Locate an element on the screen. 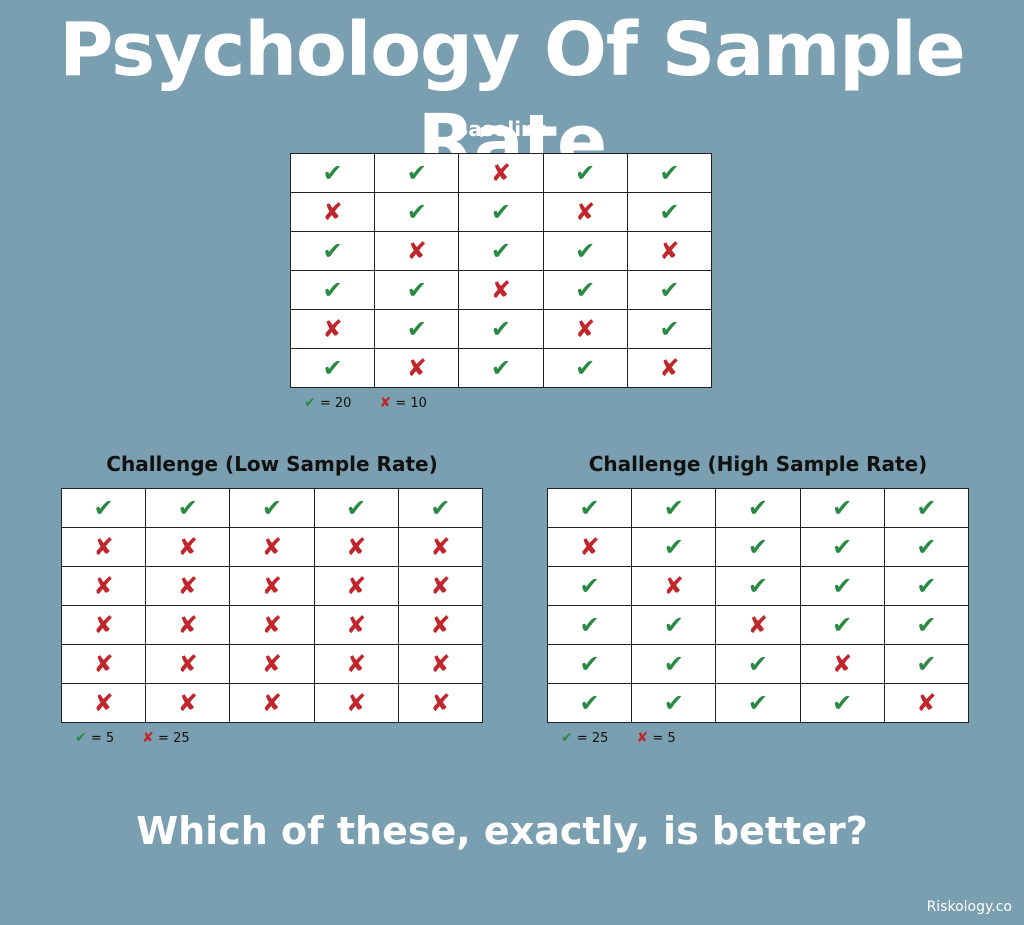  grid-row: ✔ ✔ ✘ ✔ ✔ is located at coordinates (501, 290).